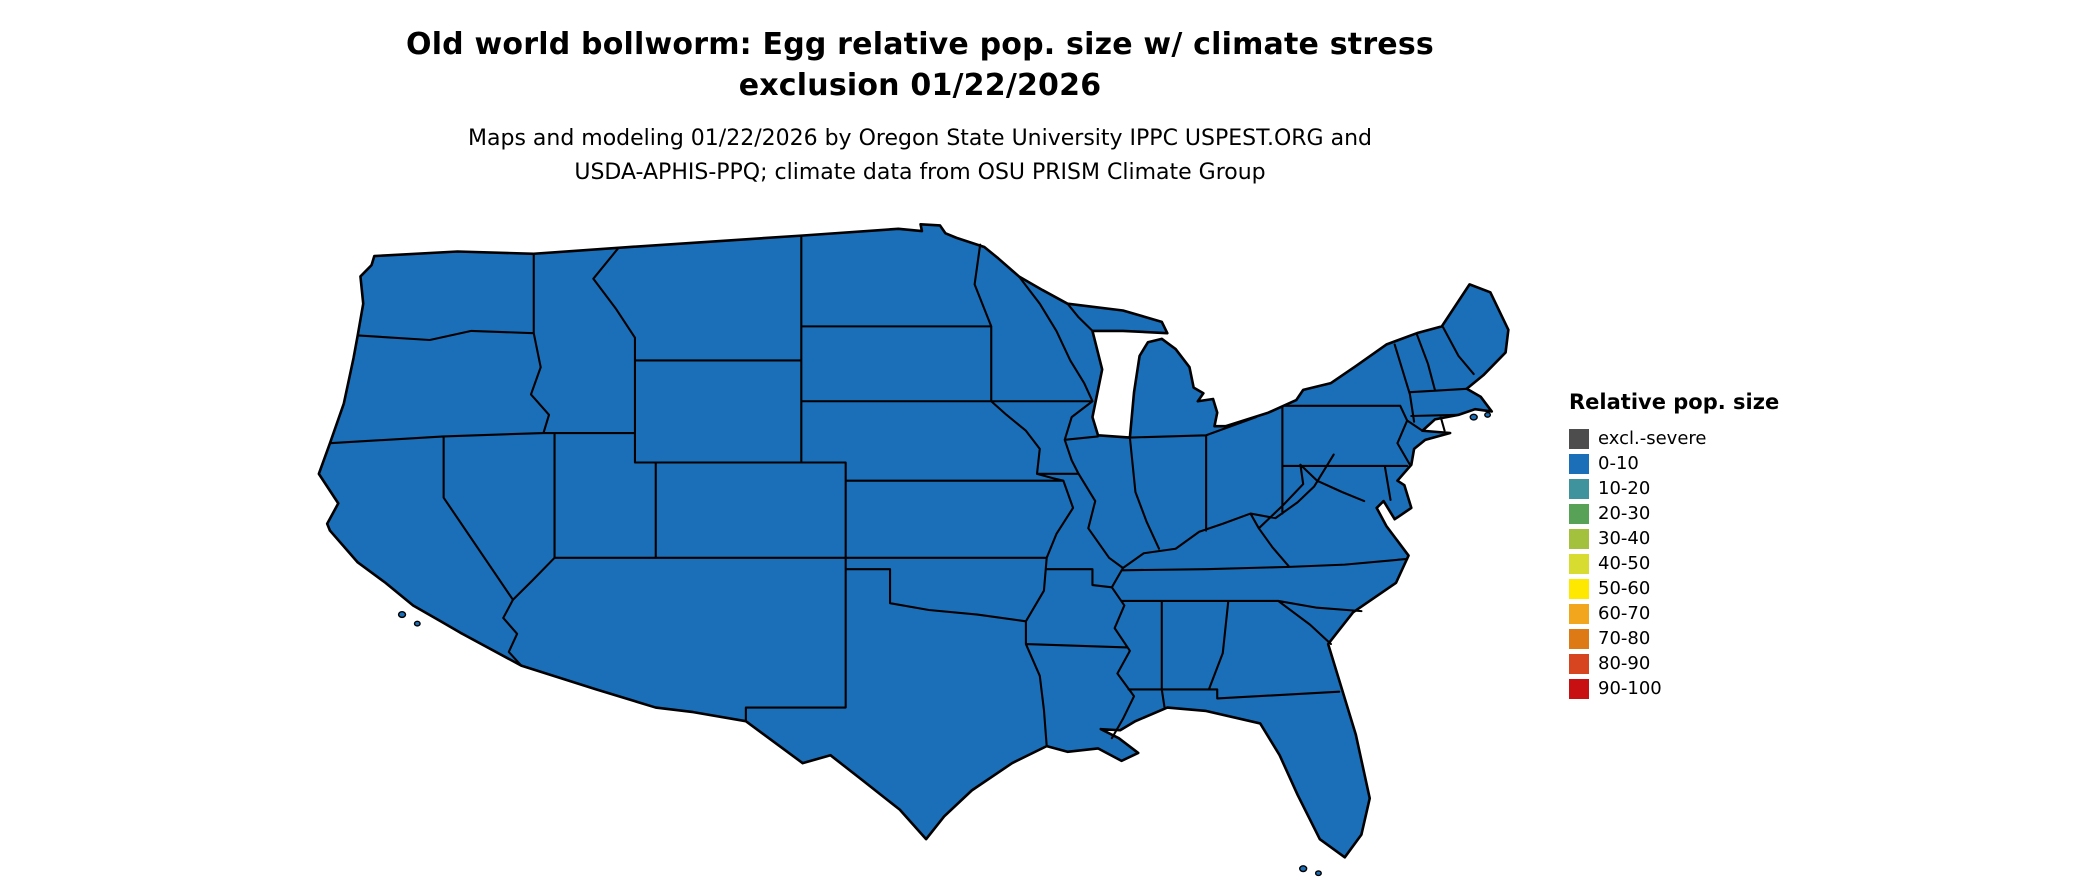 The width and height of the screenshot is (2100, 892). I want to click on legend-item: 80-90, so click(1699, 663).